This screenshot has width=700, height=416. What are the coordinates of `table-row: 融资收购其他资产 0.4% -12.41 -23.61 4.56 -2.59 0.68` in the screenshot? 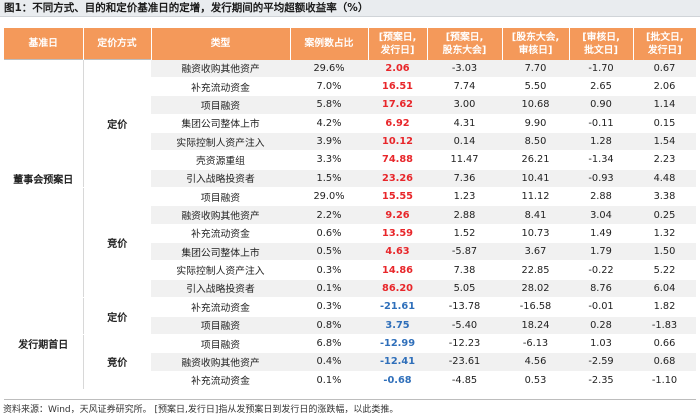 It's located at (350, 362).